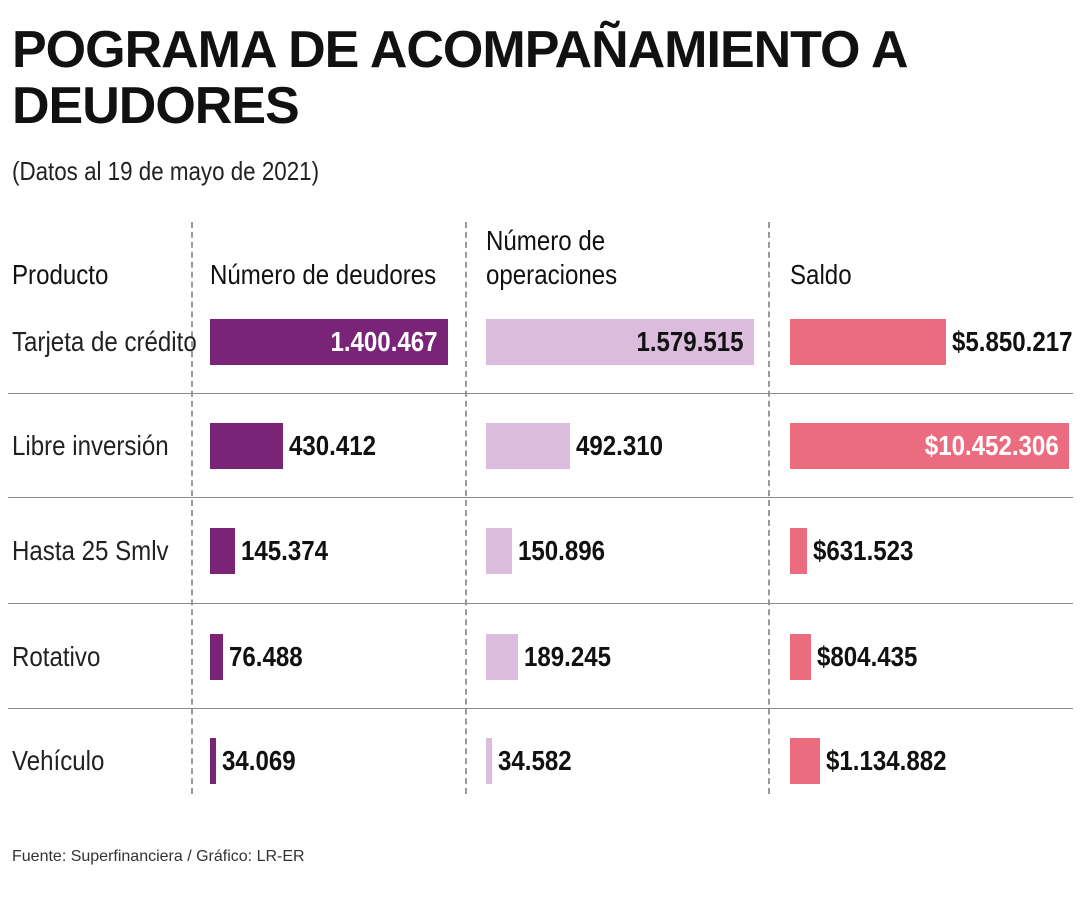  I want to click on value-label-deudores: 34.069, so click(259, 760).